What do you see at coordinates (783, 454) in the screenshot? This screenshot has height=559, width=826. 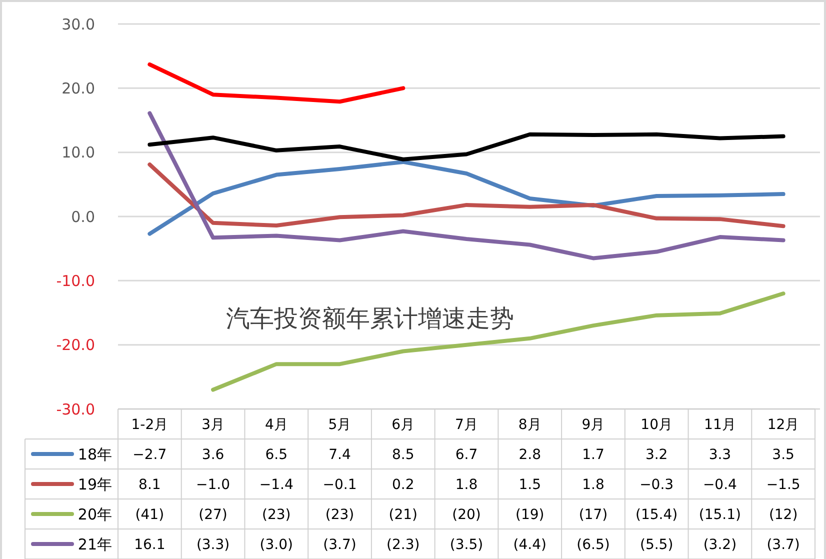 I see `data-label: 3.5` at bounding box center [783, 454].